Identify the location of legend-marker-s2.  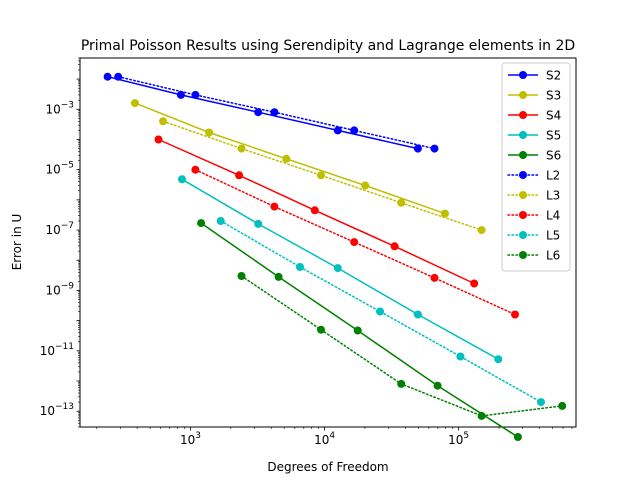
(523, 75).